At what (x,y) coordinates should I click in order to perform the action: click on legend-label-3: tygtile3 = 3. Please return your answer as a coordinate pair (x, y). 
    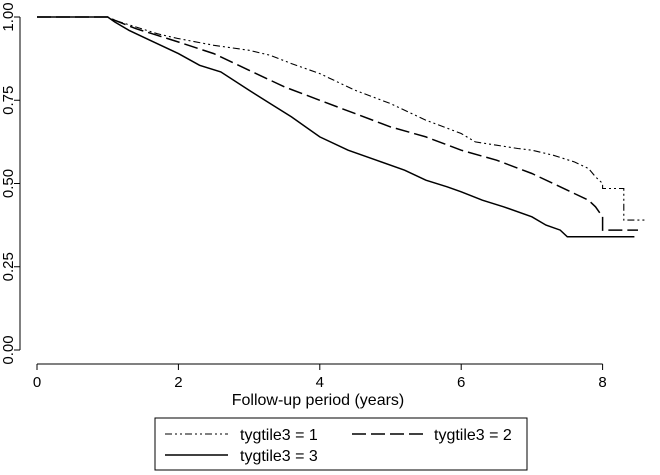
    Looking at the image, I should click on (279, 456).